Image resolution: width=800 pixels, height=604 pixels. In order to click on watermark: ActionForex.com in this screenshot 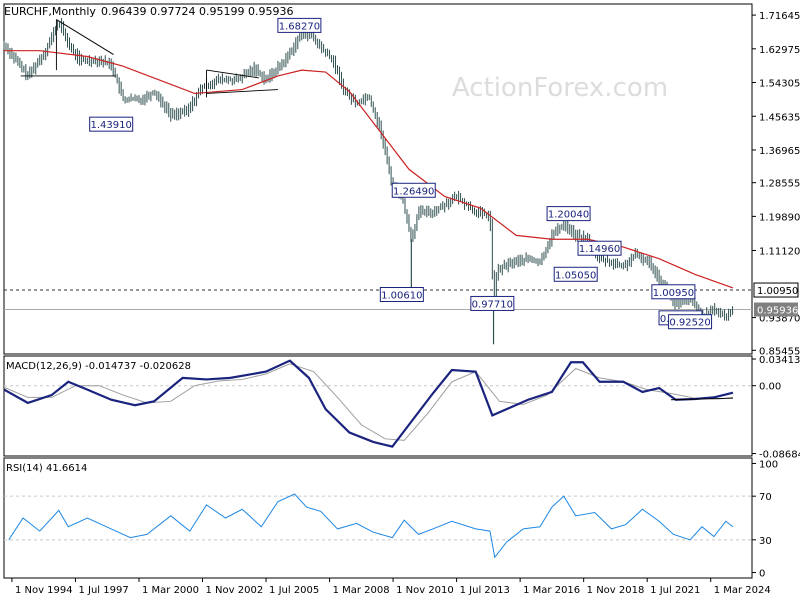, I will do `click(560, 88)`.